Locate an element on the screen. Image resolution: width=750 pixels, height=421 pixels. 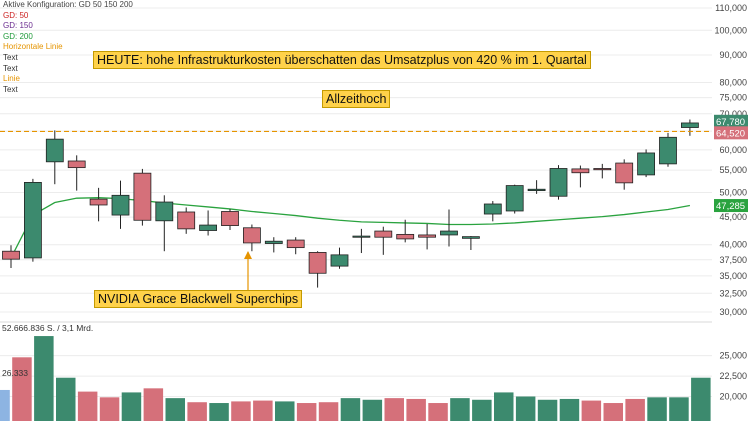
legend-item: Horizontale Linie is located at coordinates (33, 47).